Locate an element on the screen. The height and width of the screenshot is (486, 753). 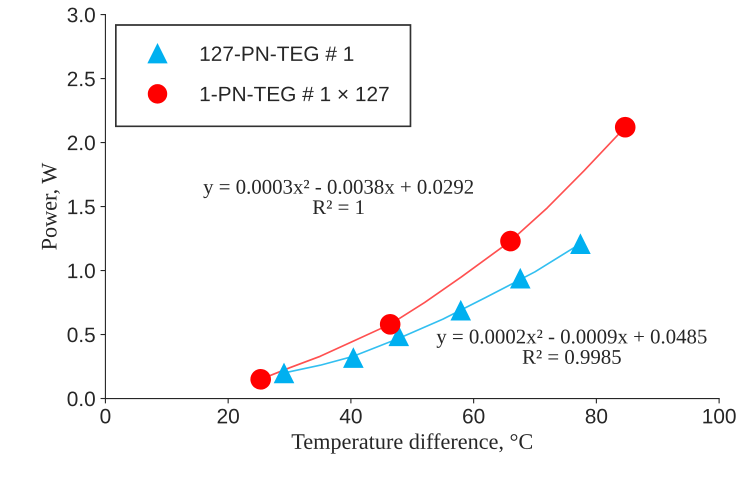
x-axis-title: Temperature difference, °C is located at coordinates (412, 443).